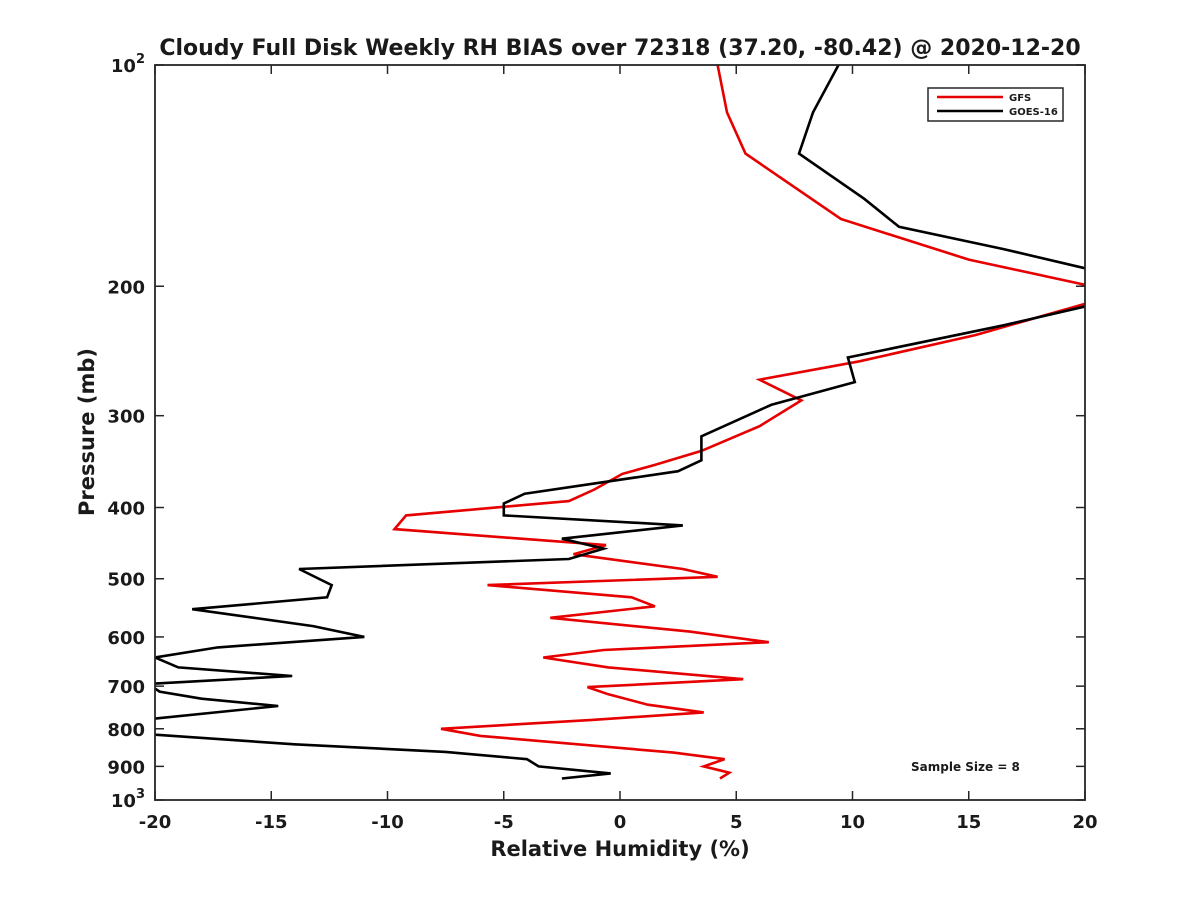 This screenshot has width=1200, height=900. What do you see at coordinates (128, 64) in the screenshot?
I see `y-tick-label: 10²` at bounding box center [128, 64].